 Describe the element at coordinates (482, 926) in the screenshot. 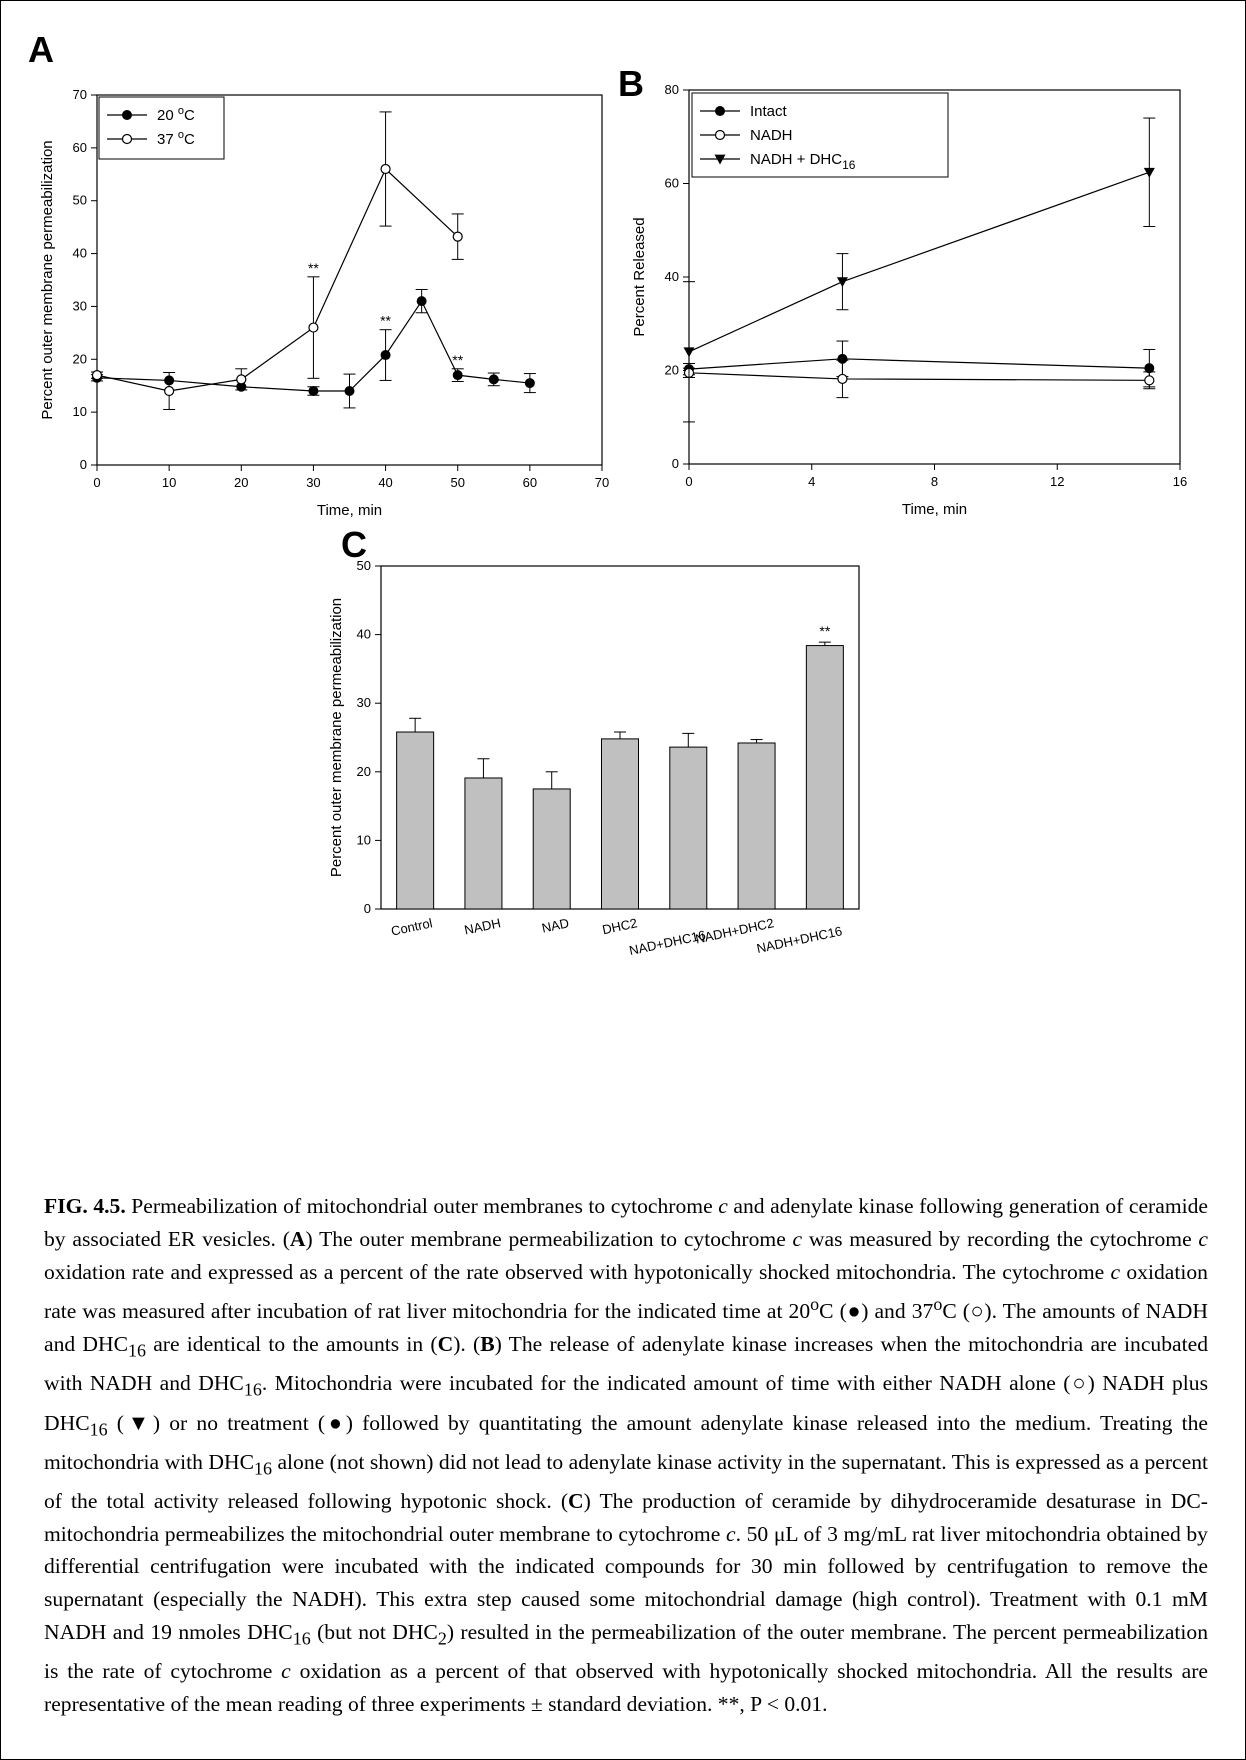

I see `category-label: NADH` at that location.